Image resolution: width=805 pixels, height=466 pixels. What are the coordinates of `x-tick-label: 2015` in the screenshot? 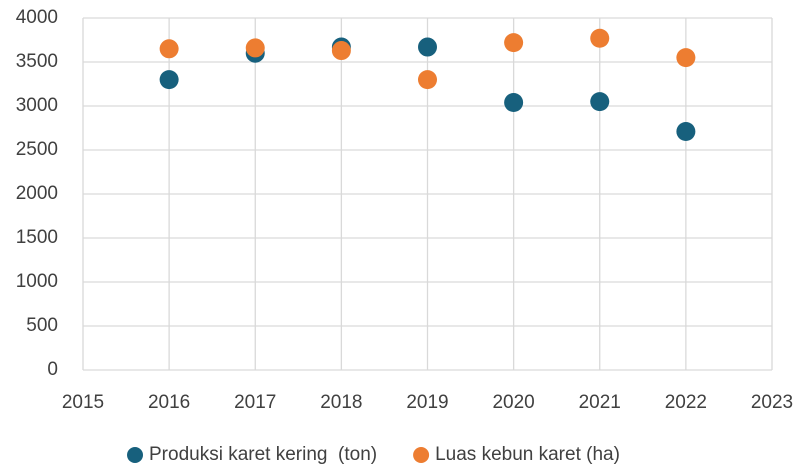 It's located at (83, 402).